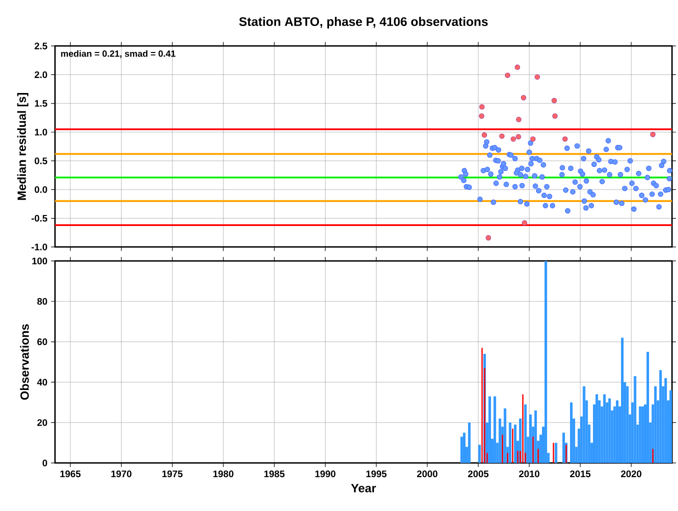 The height and width of the screenshot is (511, 678). I want to click on x-tick-label: 2020, so click(631, 474).